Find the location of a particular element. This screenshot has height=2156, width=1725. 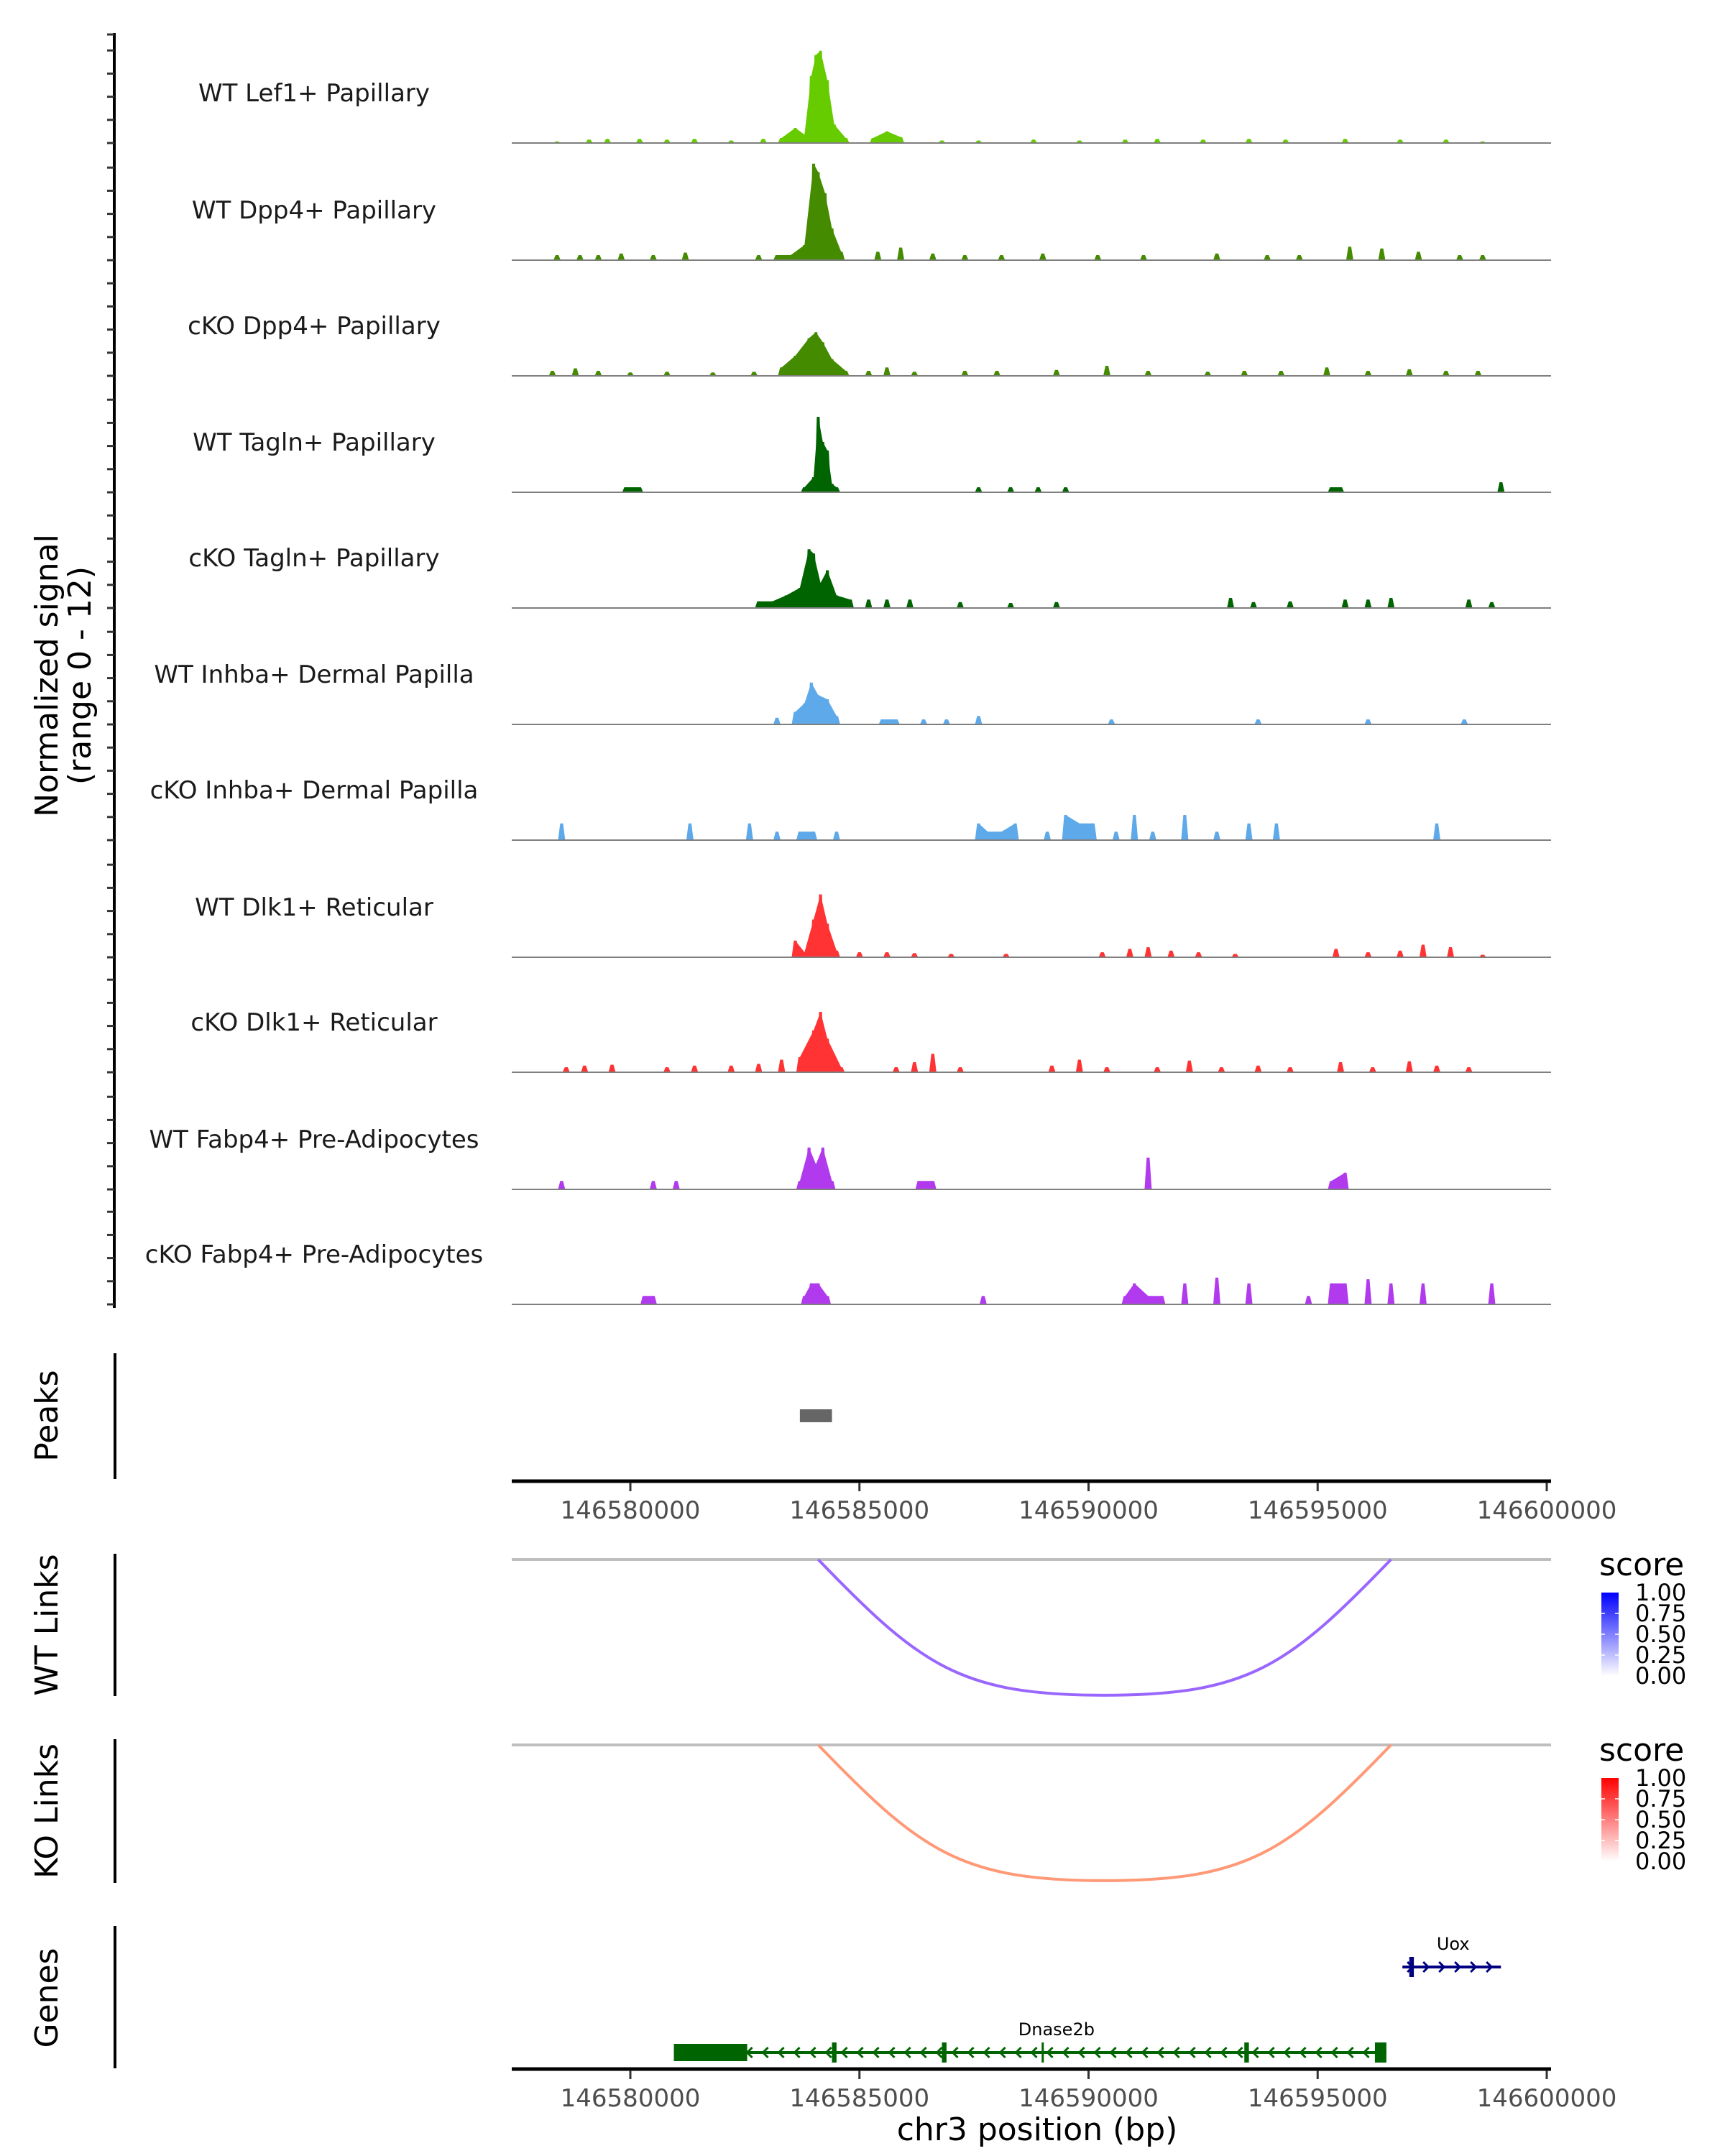

signal-y-subtitle: (range 0 - 12) is located at coordinates (80, 675).